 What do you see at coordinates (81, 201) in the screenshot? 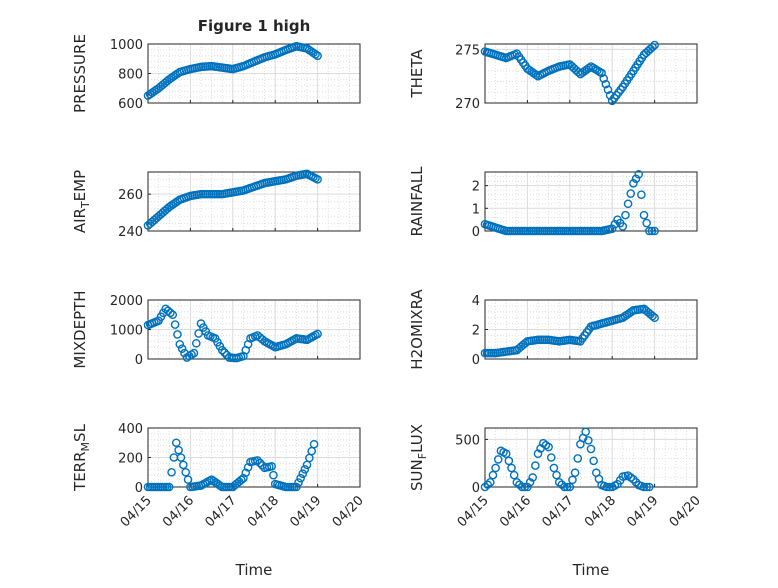
I see `y-axis-label: AIRTEMP` at bounding box center [81, 201].